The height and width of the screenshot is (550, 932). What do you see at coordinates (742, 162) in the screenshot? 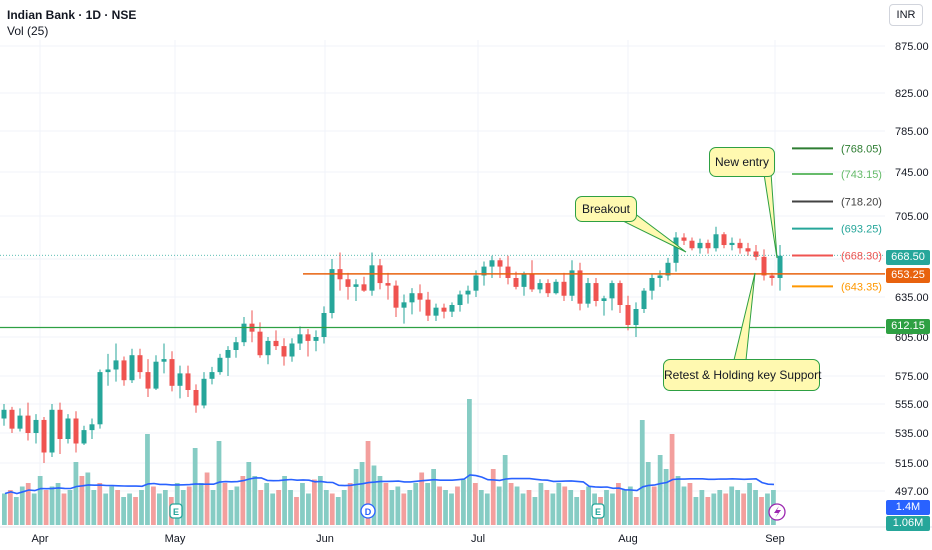
I see `annotation-new-entry: New entry` at bounding box center [742, 162].